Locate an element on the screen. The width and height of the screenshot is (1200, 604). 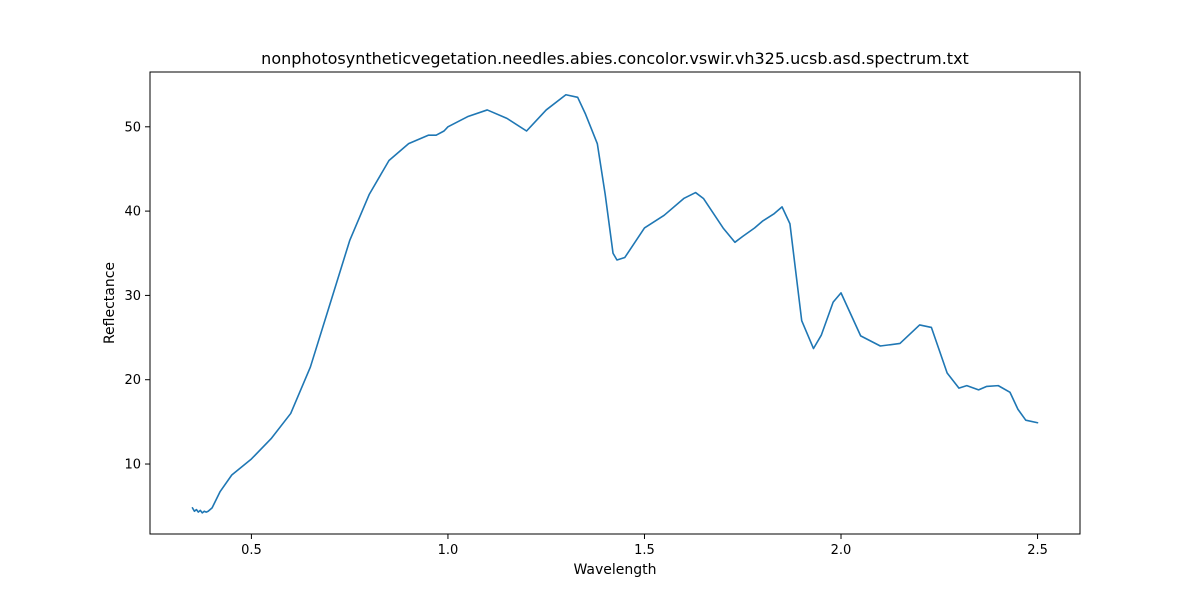
y-tick-label: 20 is located at coordinates (132, 380).